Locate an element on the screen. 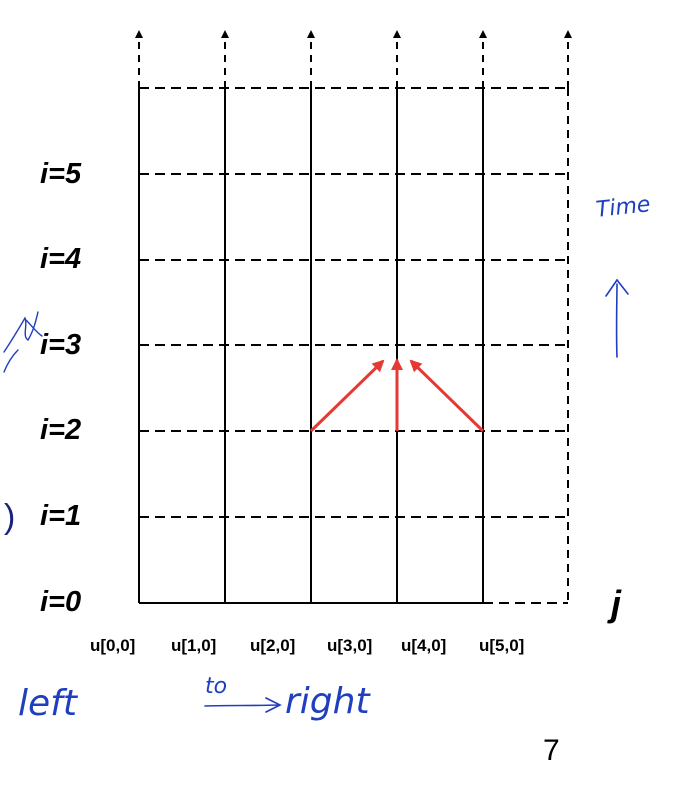 This screenshot has width=680, height=808. stencil-arrow-left is located at coordinates (347, 396).